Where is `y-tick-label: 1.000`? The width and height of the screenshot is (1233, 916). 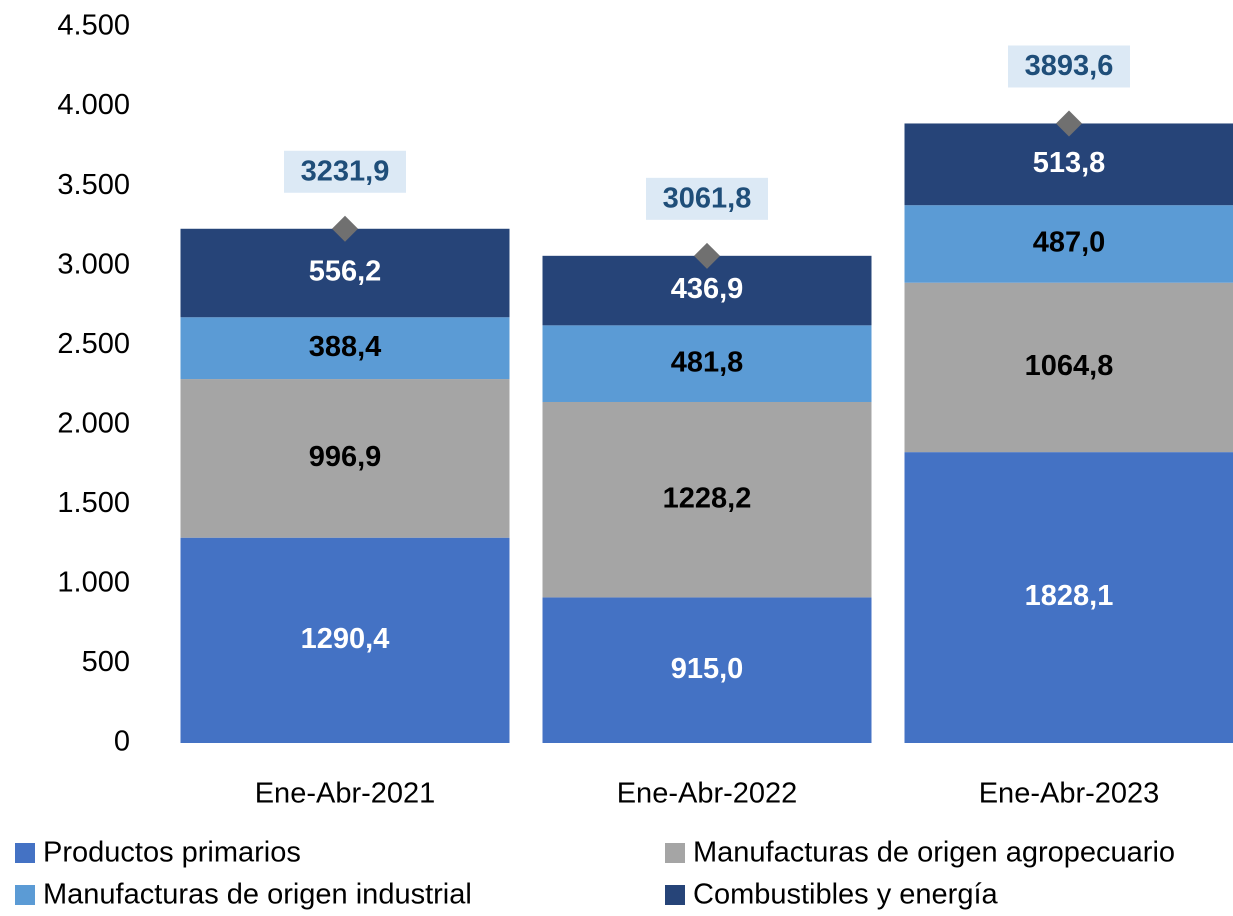
y-tick-label: 1.000 is located at coordinates (93, 583).